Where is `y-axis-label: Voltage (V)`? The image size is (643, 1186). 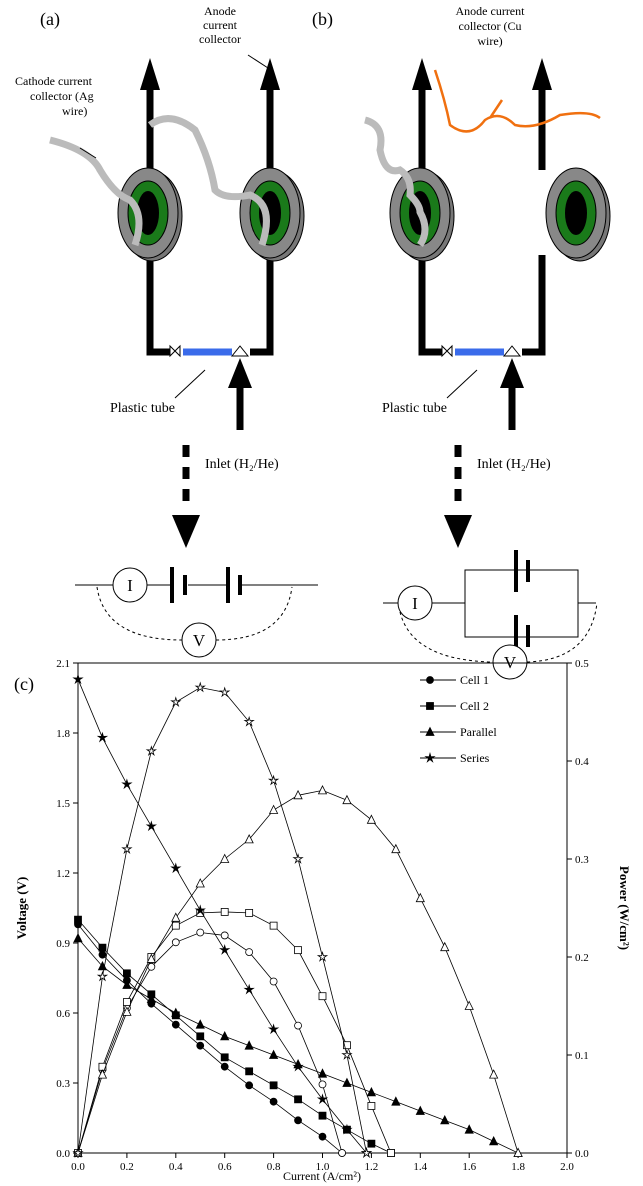 y-axis-label: Voltage (V) is located at coordinates (21, 908).